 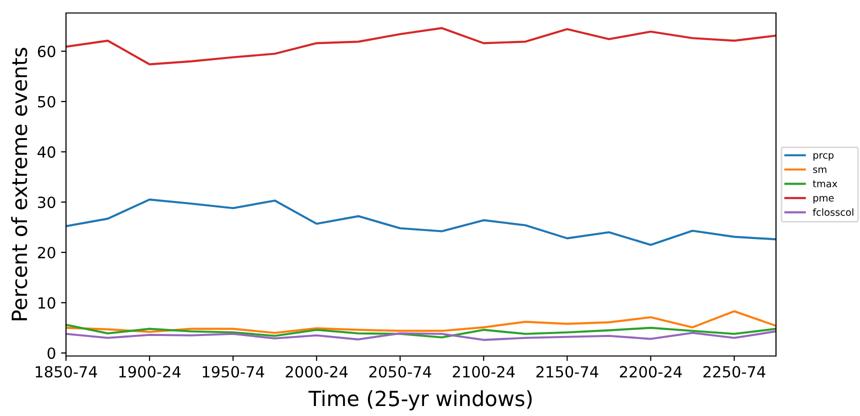 I want to click on legend-label: pme, so click(x=823, y=200).